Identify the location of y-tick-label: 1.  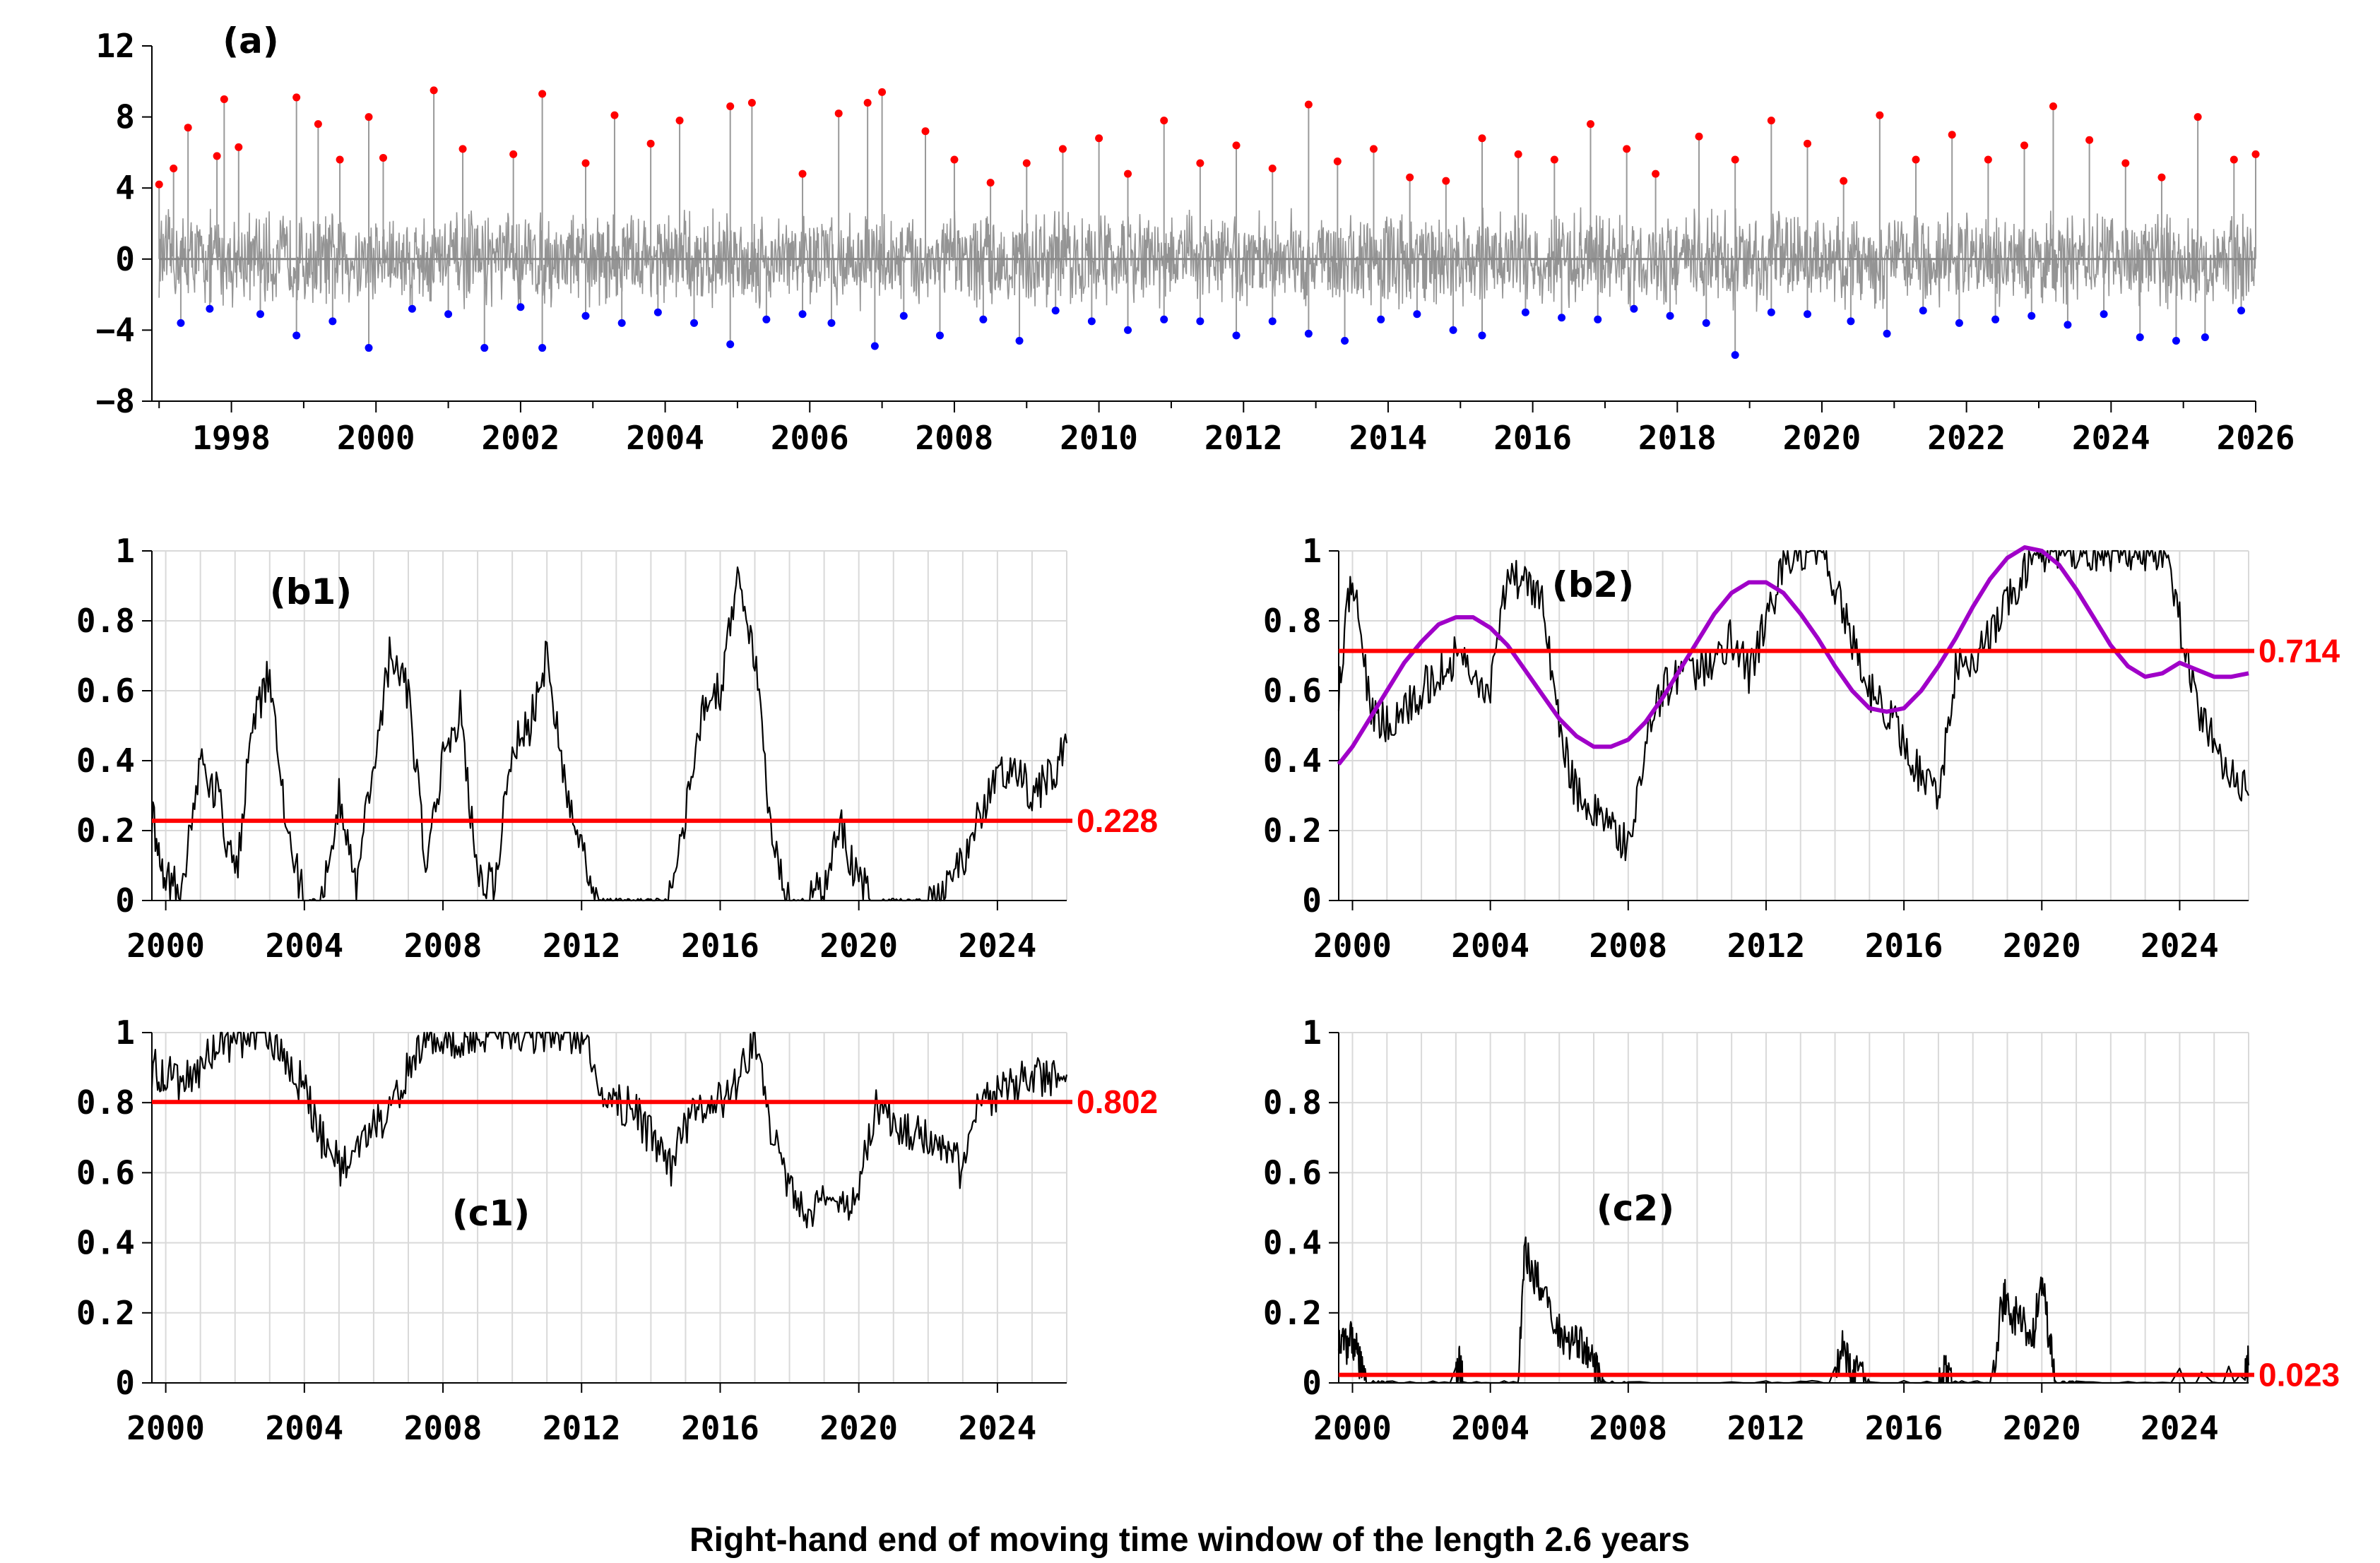
(125, 551).